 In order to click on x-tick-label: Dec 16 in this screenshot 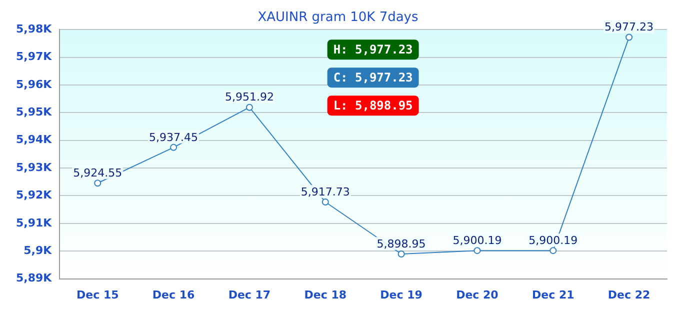, I will do `click(174, 295)`.